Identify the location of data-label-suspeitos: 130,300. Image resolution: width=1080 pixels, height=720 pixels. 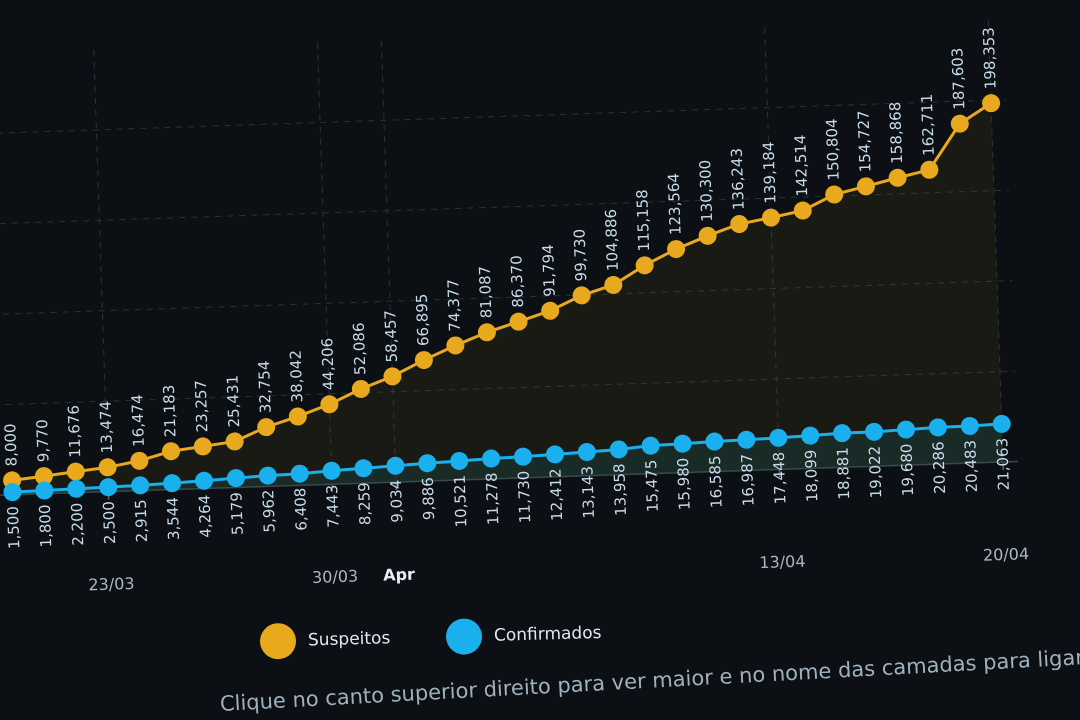
(706, 191).